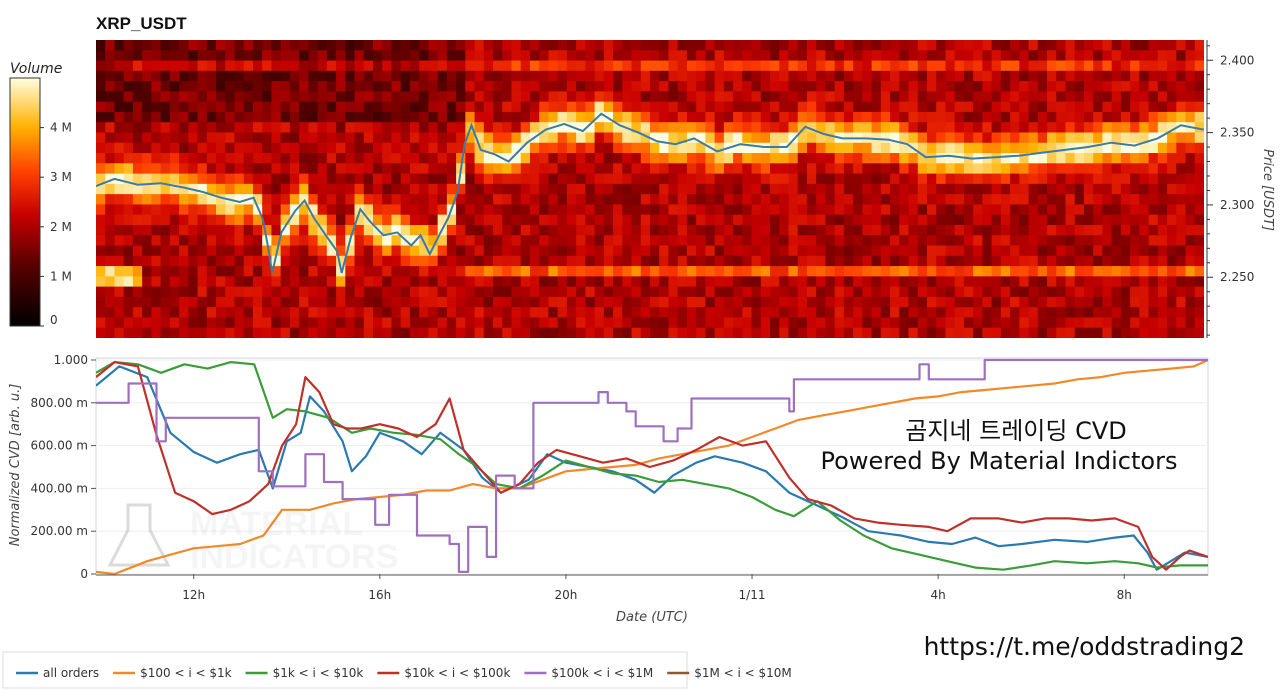  What do you see at coordinates (1084, 646) in the screenshot?
I see `telegram-link: https://t.me/oddstrading2` at bounding box center [1084, 646].